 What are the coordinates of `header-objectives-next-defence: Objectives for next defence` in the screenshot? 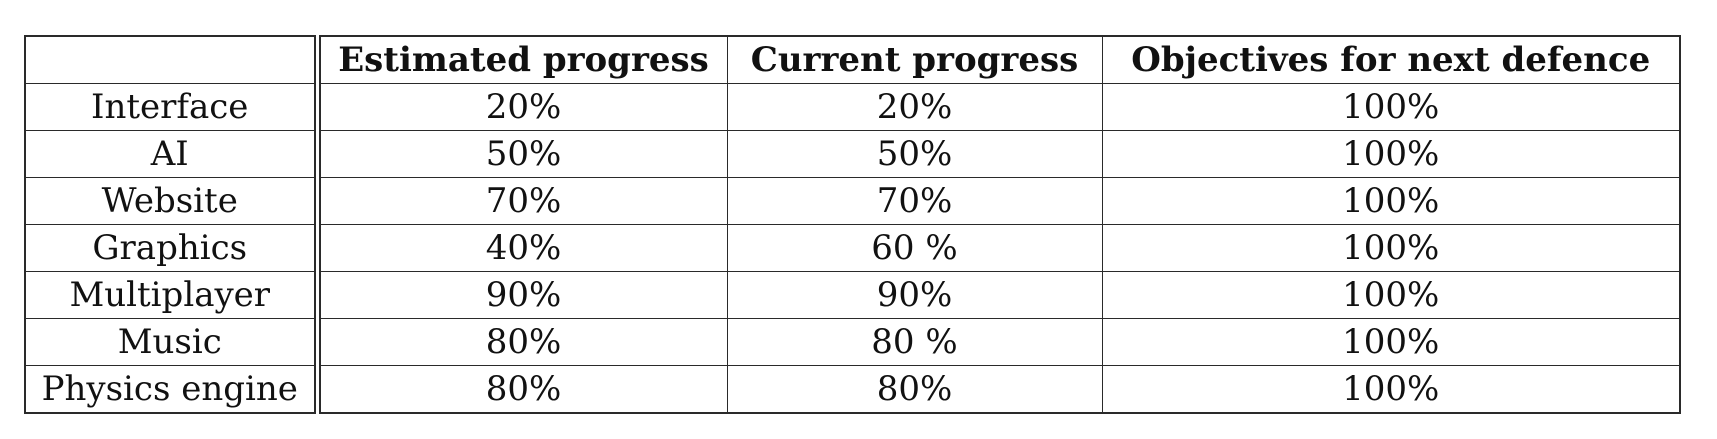 It's located at (1391, 59).